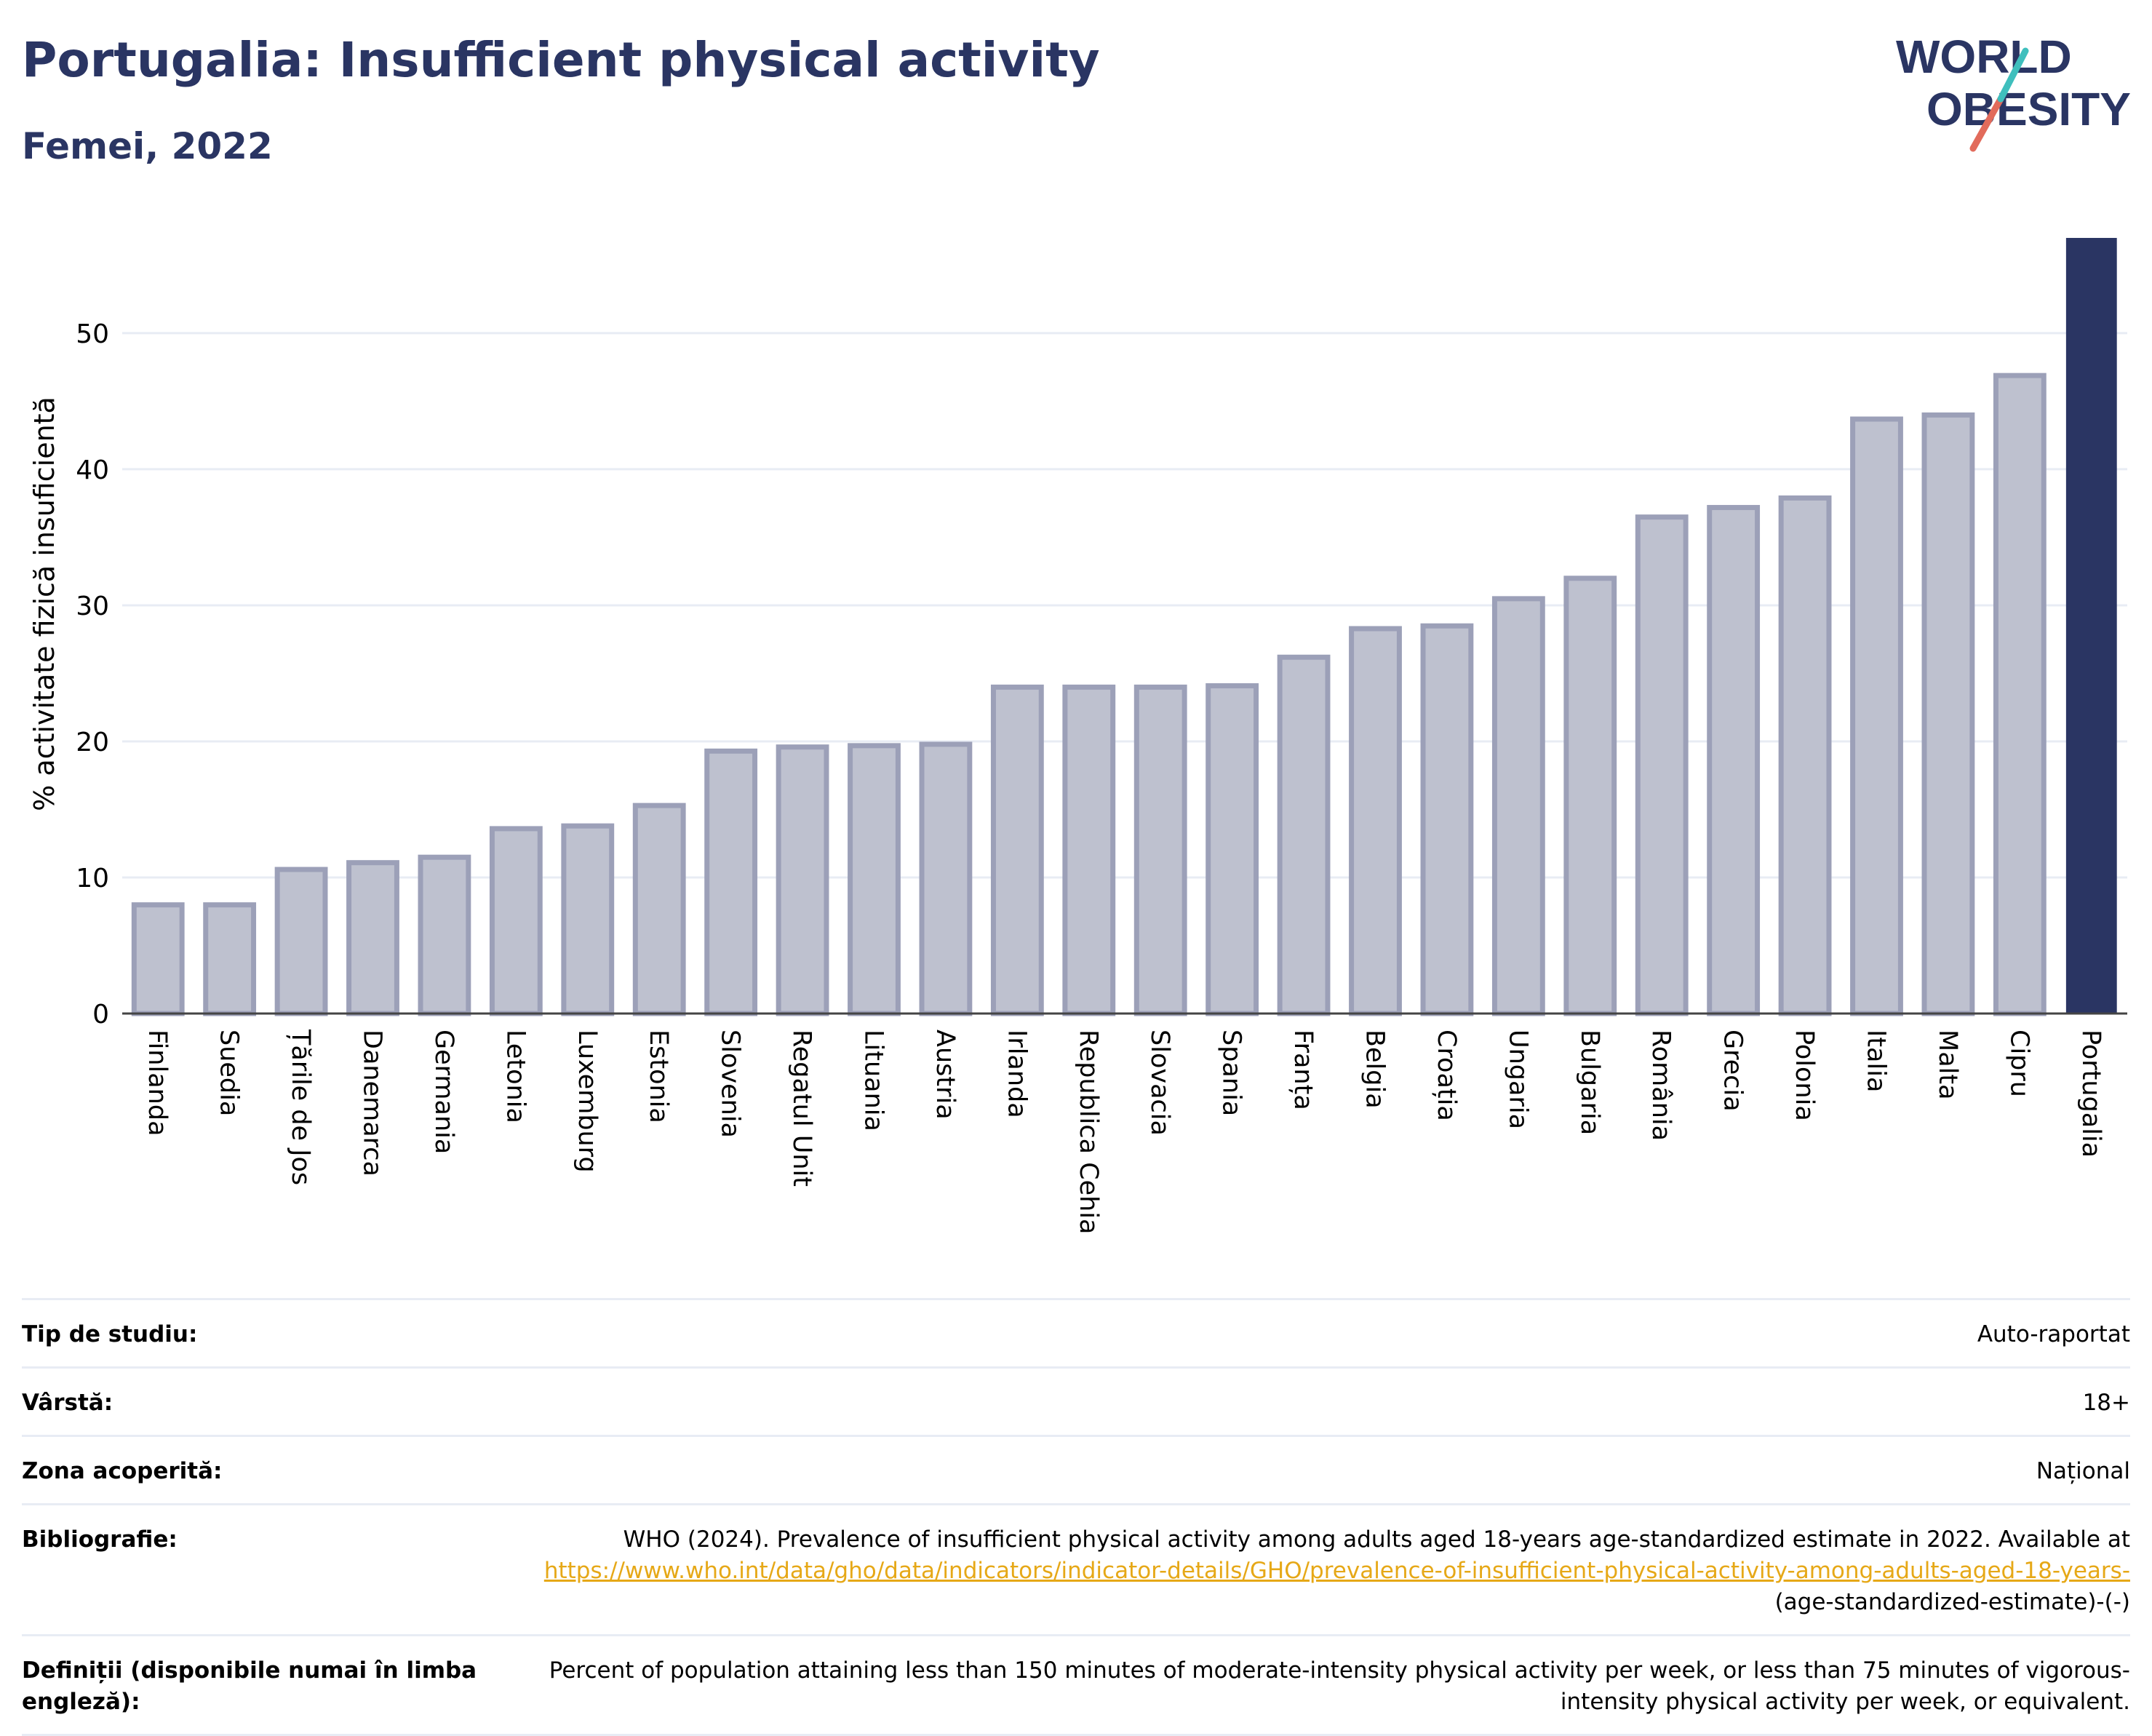  Describe the element at coordinates (93, 334) in the screenshot. I see `y-tick-label: 50` at that location.